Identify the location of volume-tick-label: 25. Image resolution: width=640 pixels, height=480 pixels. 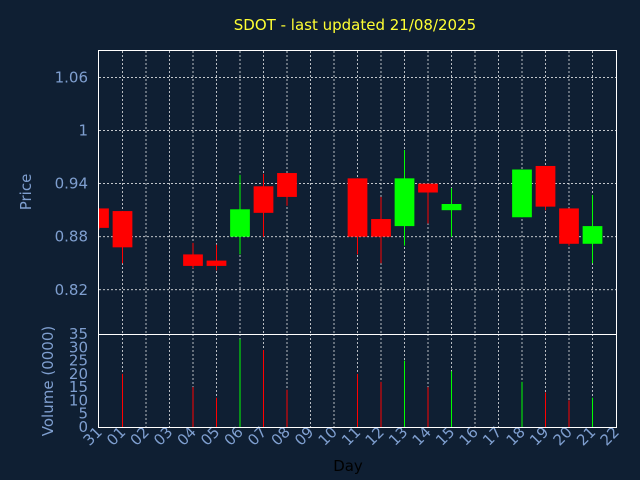
(78, 361).